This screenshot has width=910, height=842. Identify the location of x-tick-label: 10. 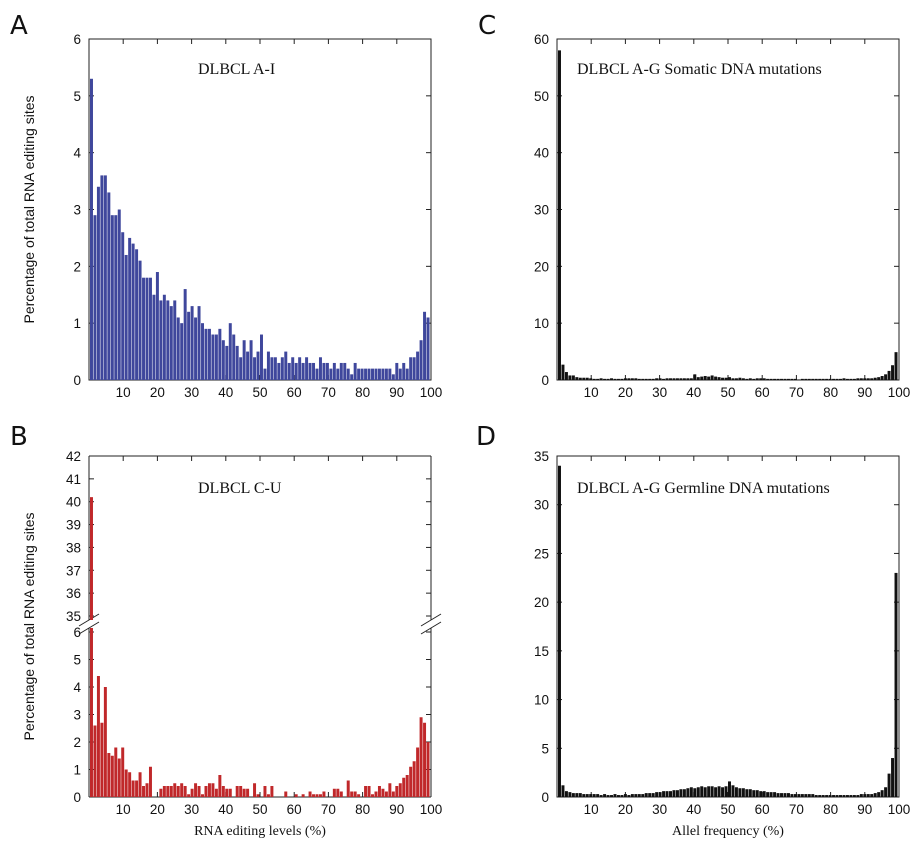
(591, 392).